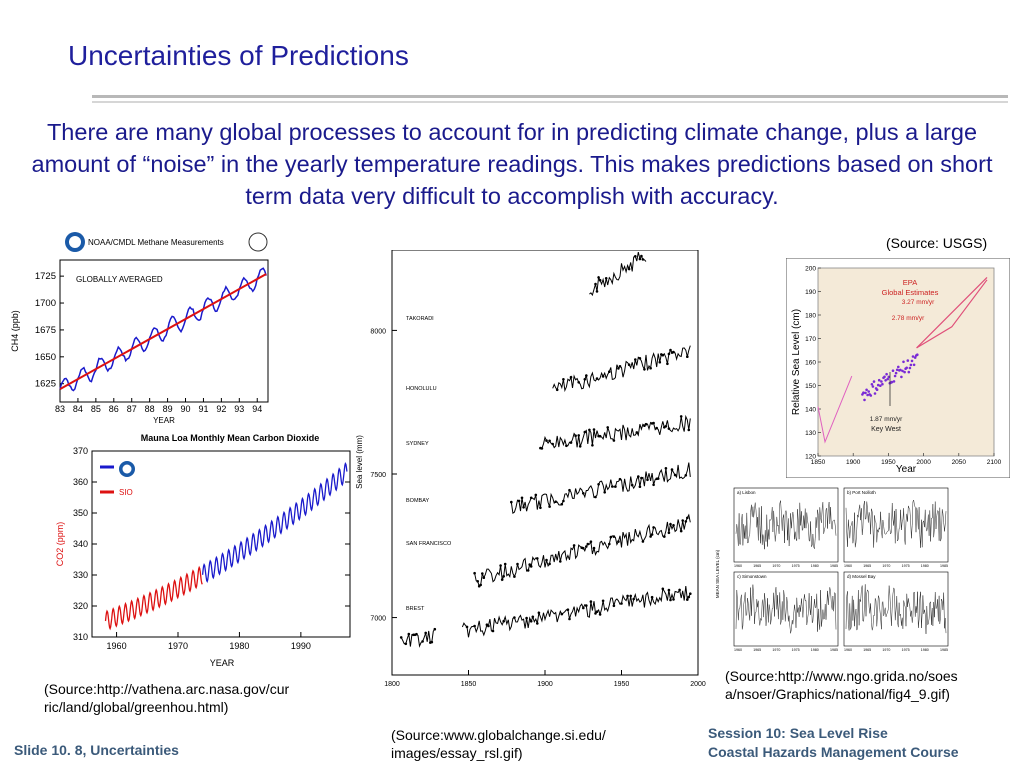  I want to click on station-panel-label: a) Lisbon, so click(746, 492).